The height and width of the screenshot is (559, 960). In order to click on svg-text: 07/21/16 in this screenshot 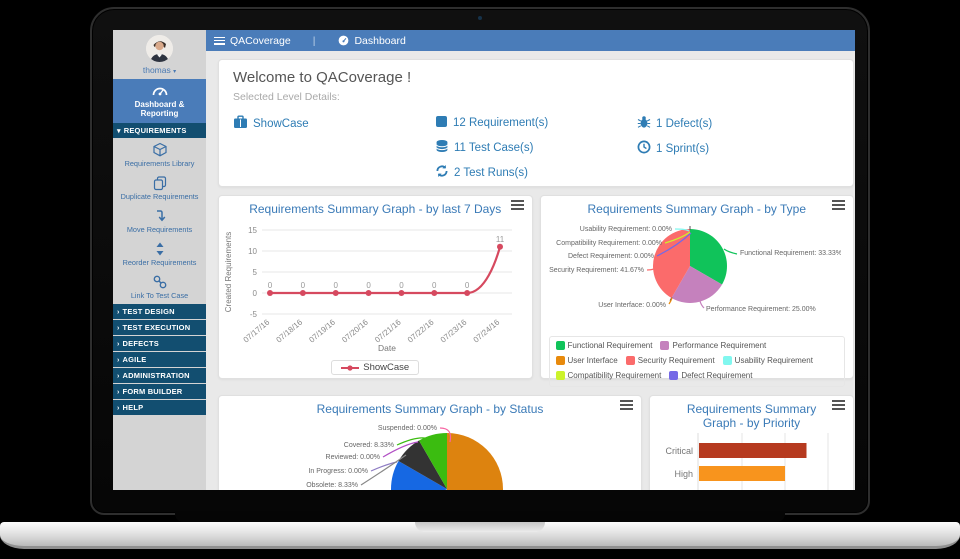, I will do `click(388, 331)`.